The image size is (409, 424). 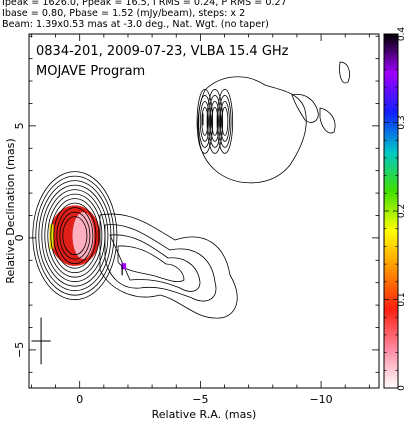 What do you see at coordinates (79, 399) in the screenshot?
I see `x-tick-label: 0` at bounding box center [79, 399].